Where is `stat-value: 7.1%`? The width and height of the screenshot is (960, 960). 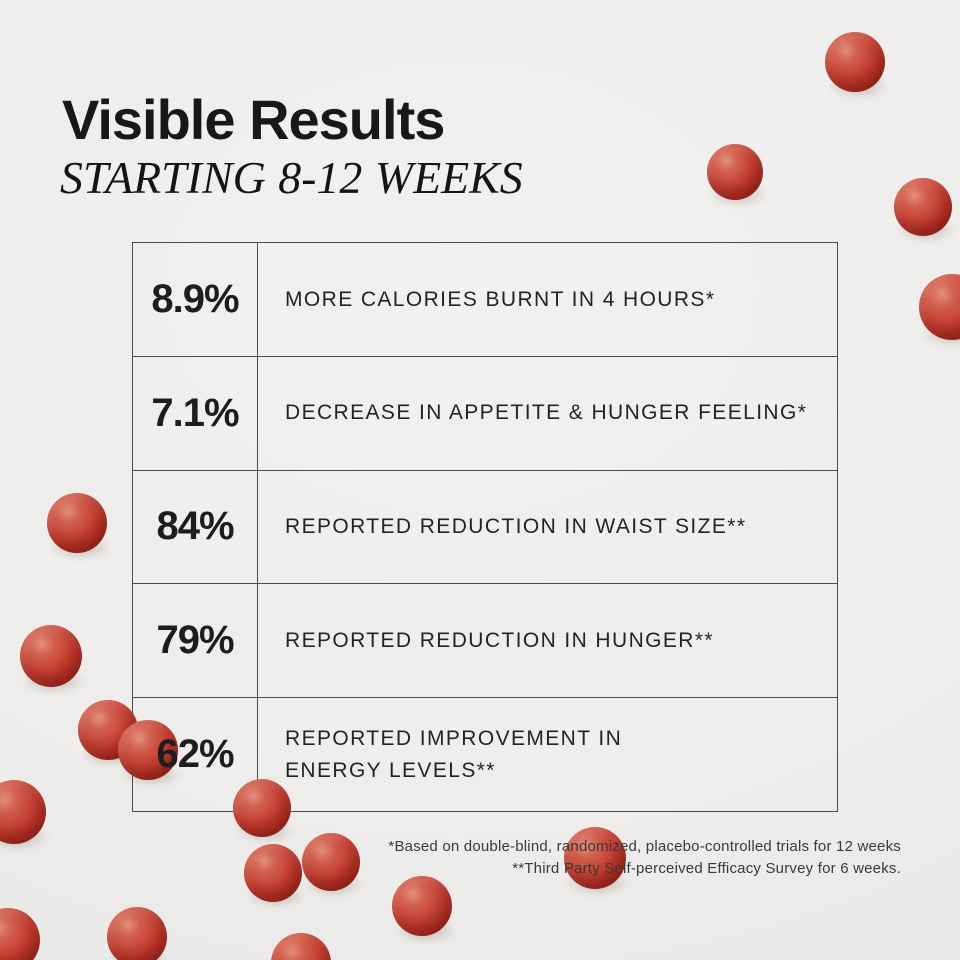
stat-value: 7.1% is located at coordinates (195, 412).